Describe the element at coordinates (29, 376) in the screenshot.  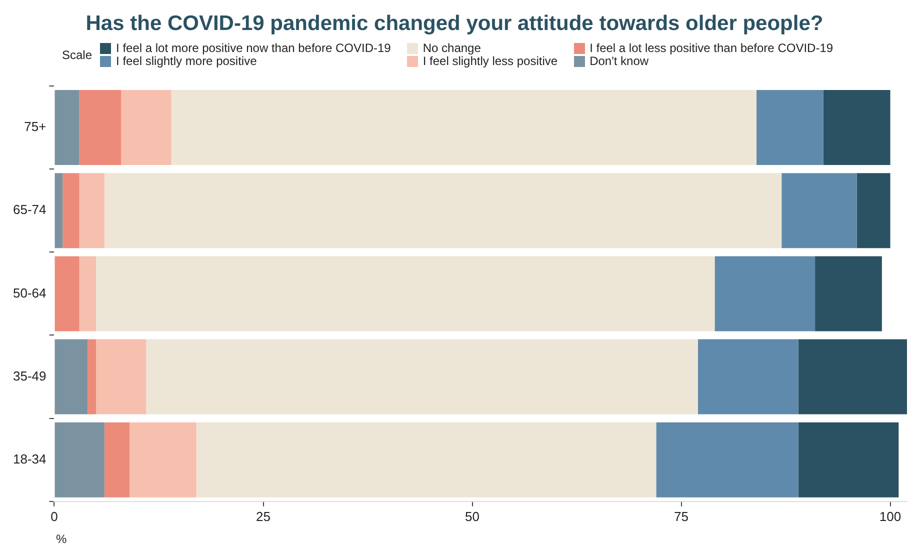
I see `y-tick-label: 35-49` at that location.